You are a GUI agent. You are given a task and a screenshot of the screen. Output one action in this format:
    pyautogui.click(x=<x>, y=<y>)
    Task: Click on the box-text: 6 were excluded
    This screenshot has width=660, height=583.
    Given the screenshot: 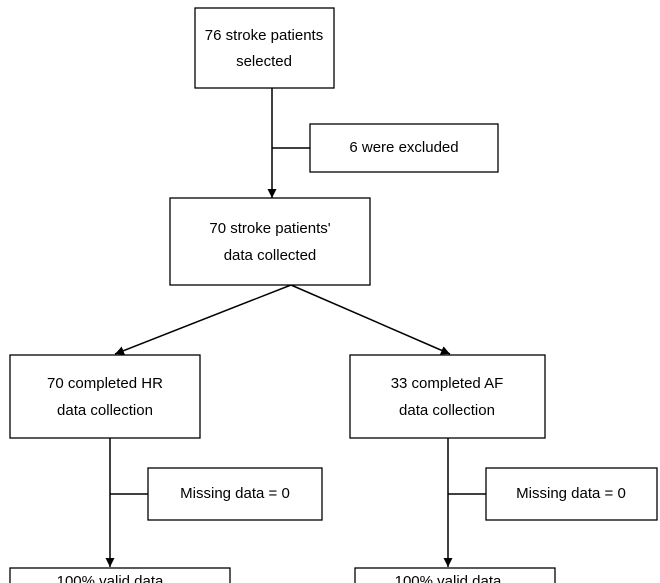 What is the action you would take?
    pyautogui.click(x=403, y=147)
    